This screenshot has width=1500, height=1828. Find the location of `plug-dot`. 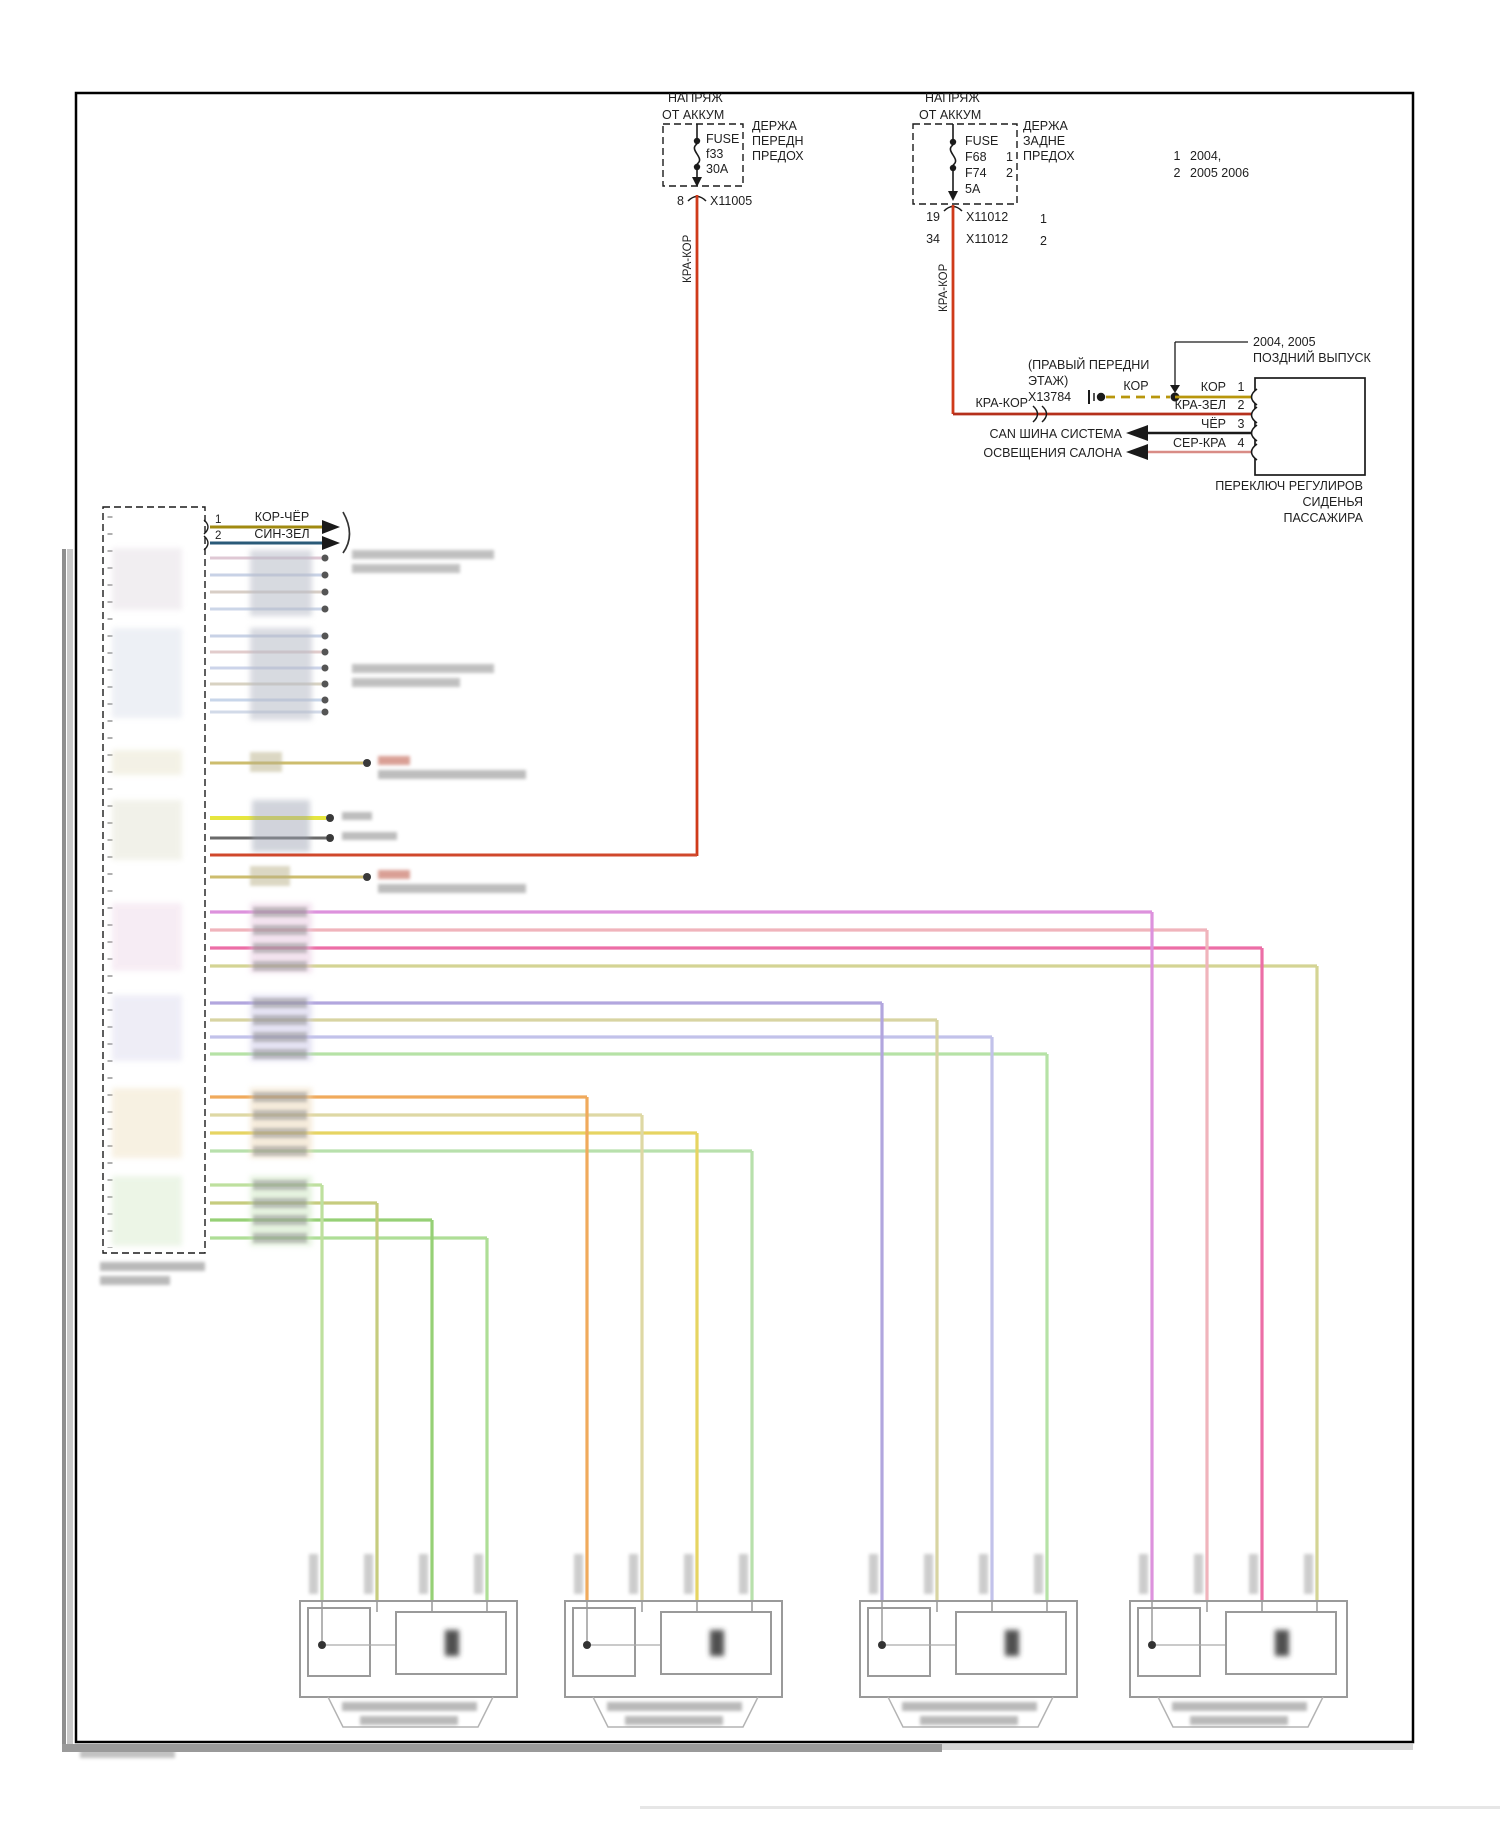

plug-dot is located at coordinates (1101, 397).